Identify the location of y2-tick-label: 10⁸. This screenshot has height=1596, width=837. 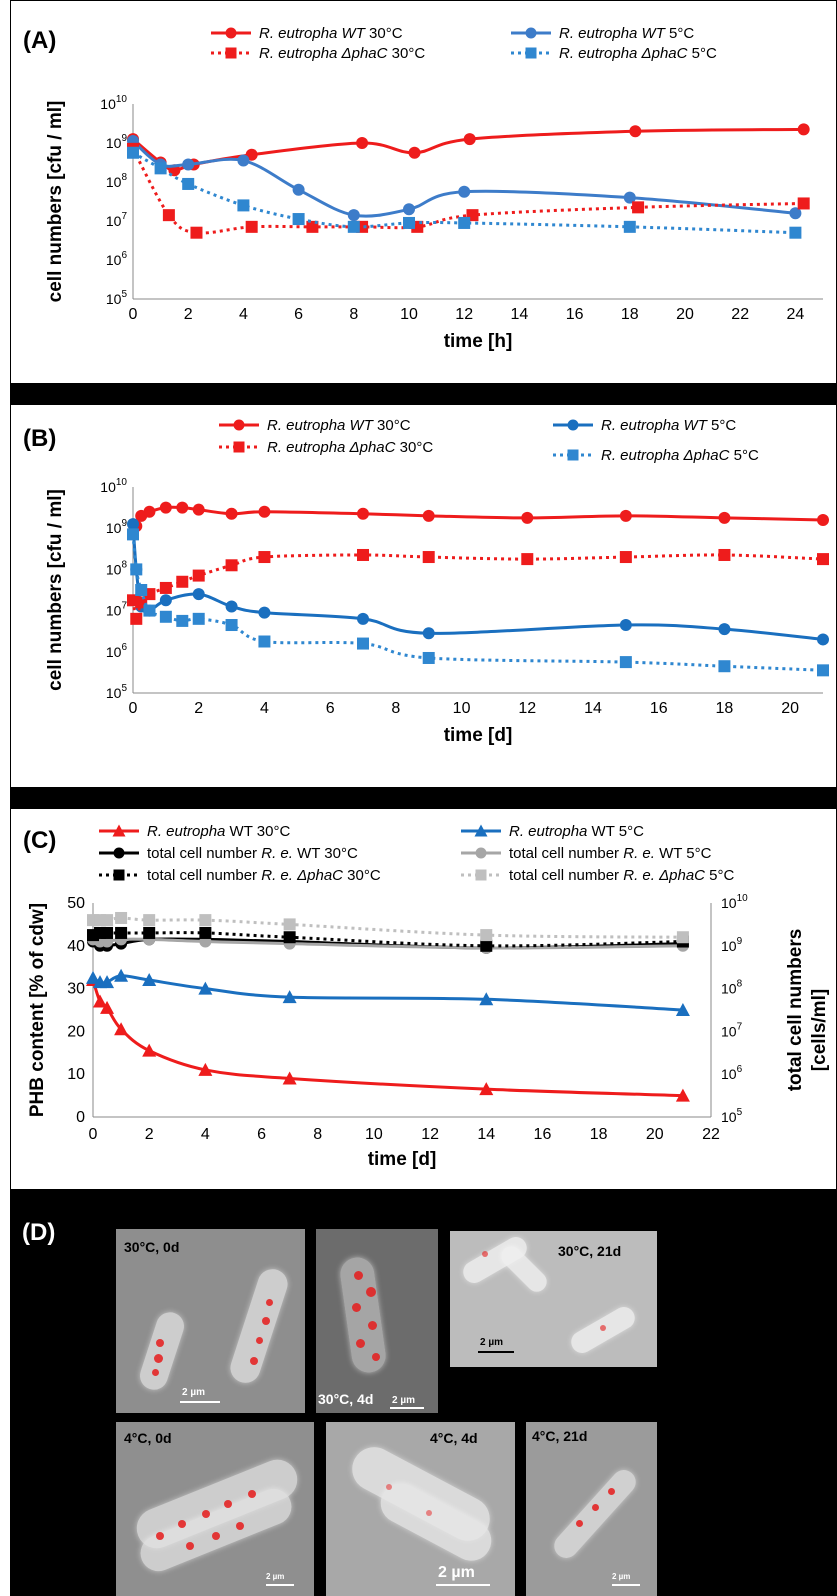
(732, 988).